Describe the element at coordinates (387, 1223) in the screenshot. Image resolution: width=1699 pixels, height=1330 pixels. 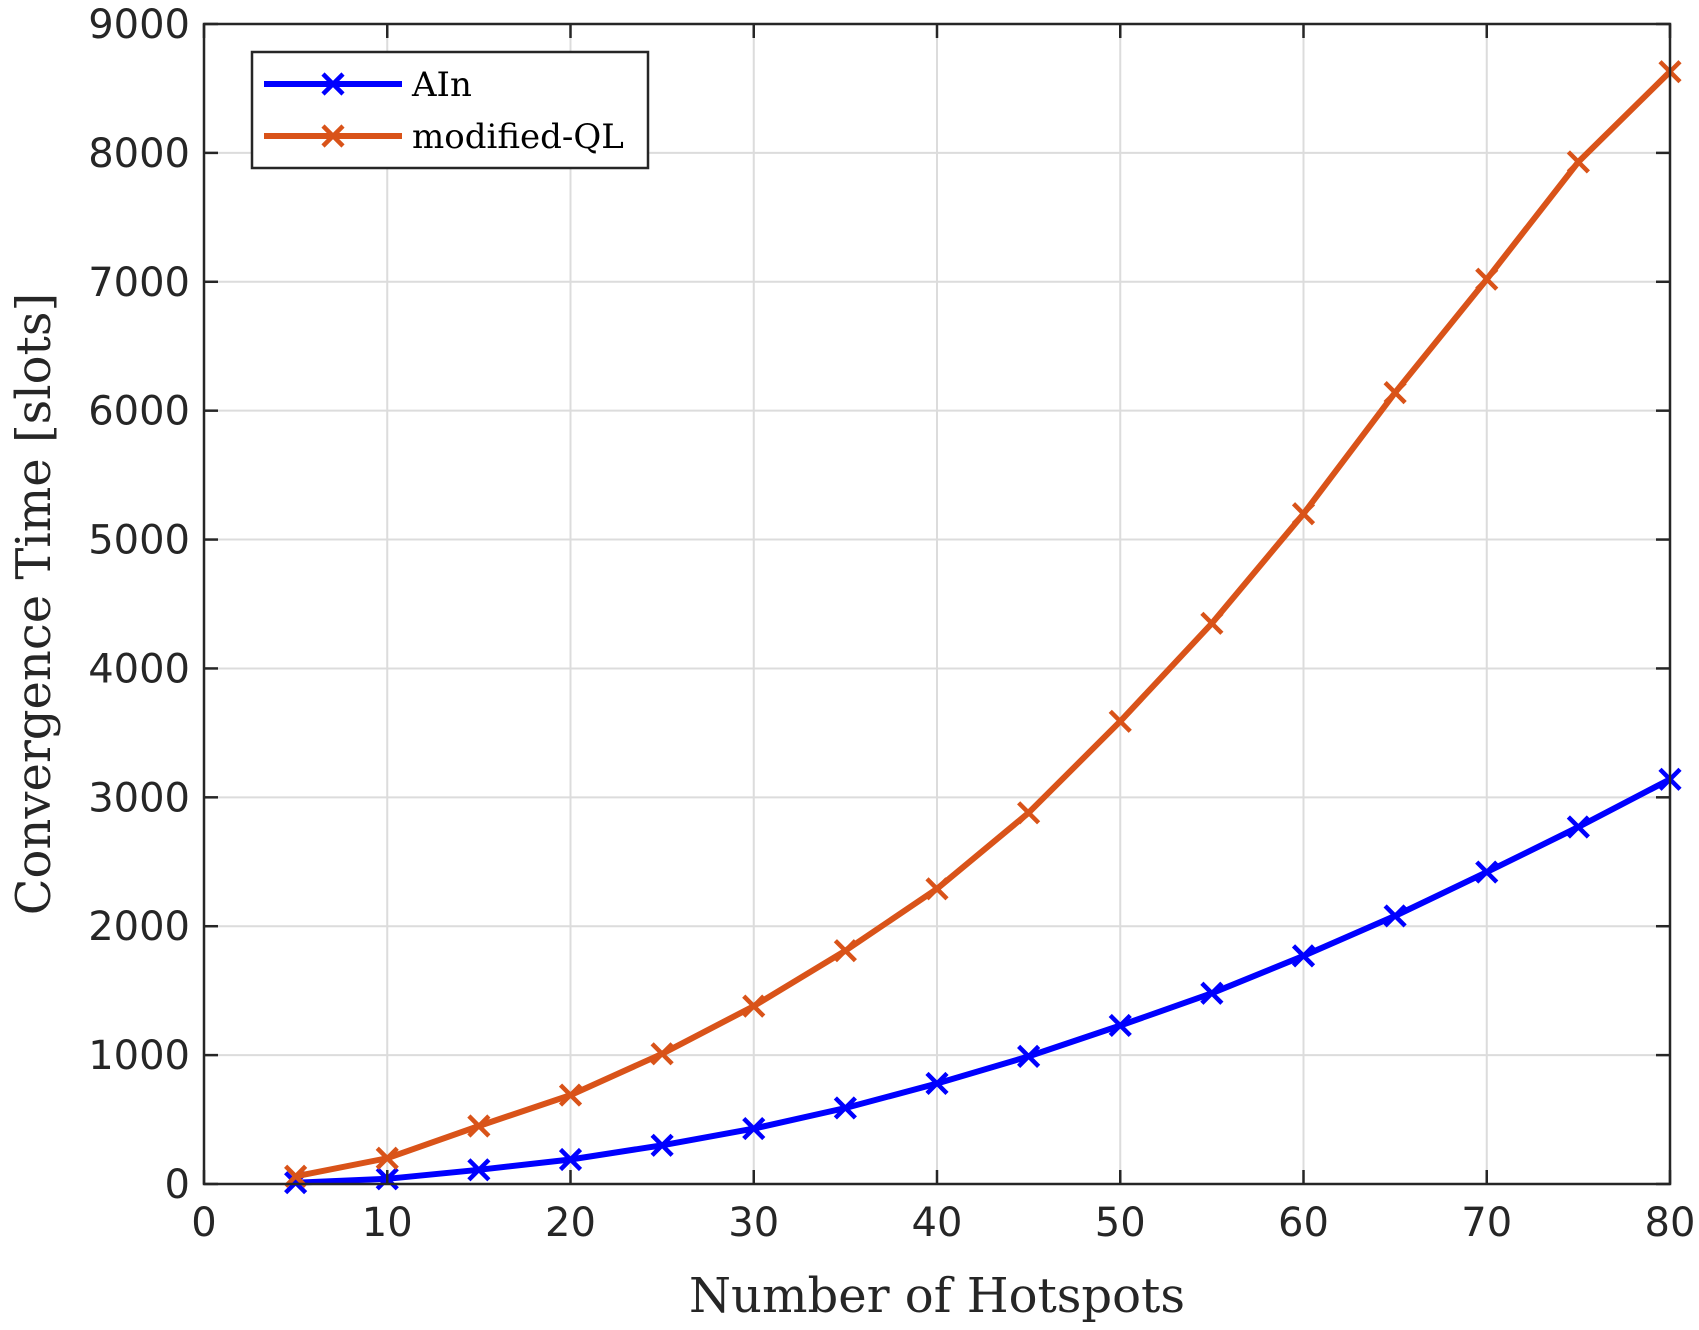
I see `x-tick-label: 10` at that location.